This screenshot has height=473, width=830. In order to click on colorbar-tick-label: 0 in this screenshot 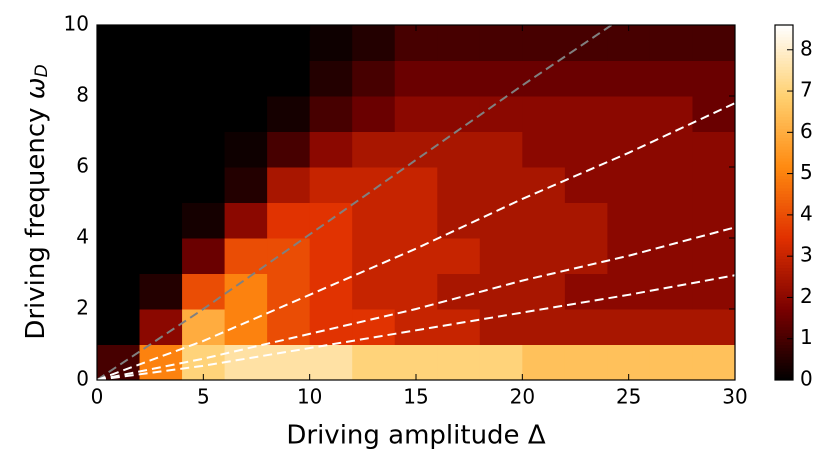, I will do `click(806, 379)`.